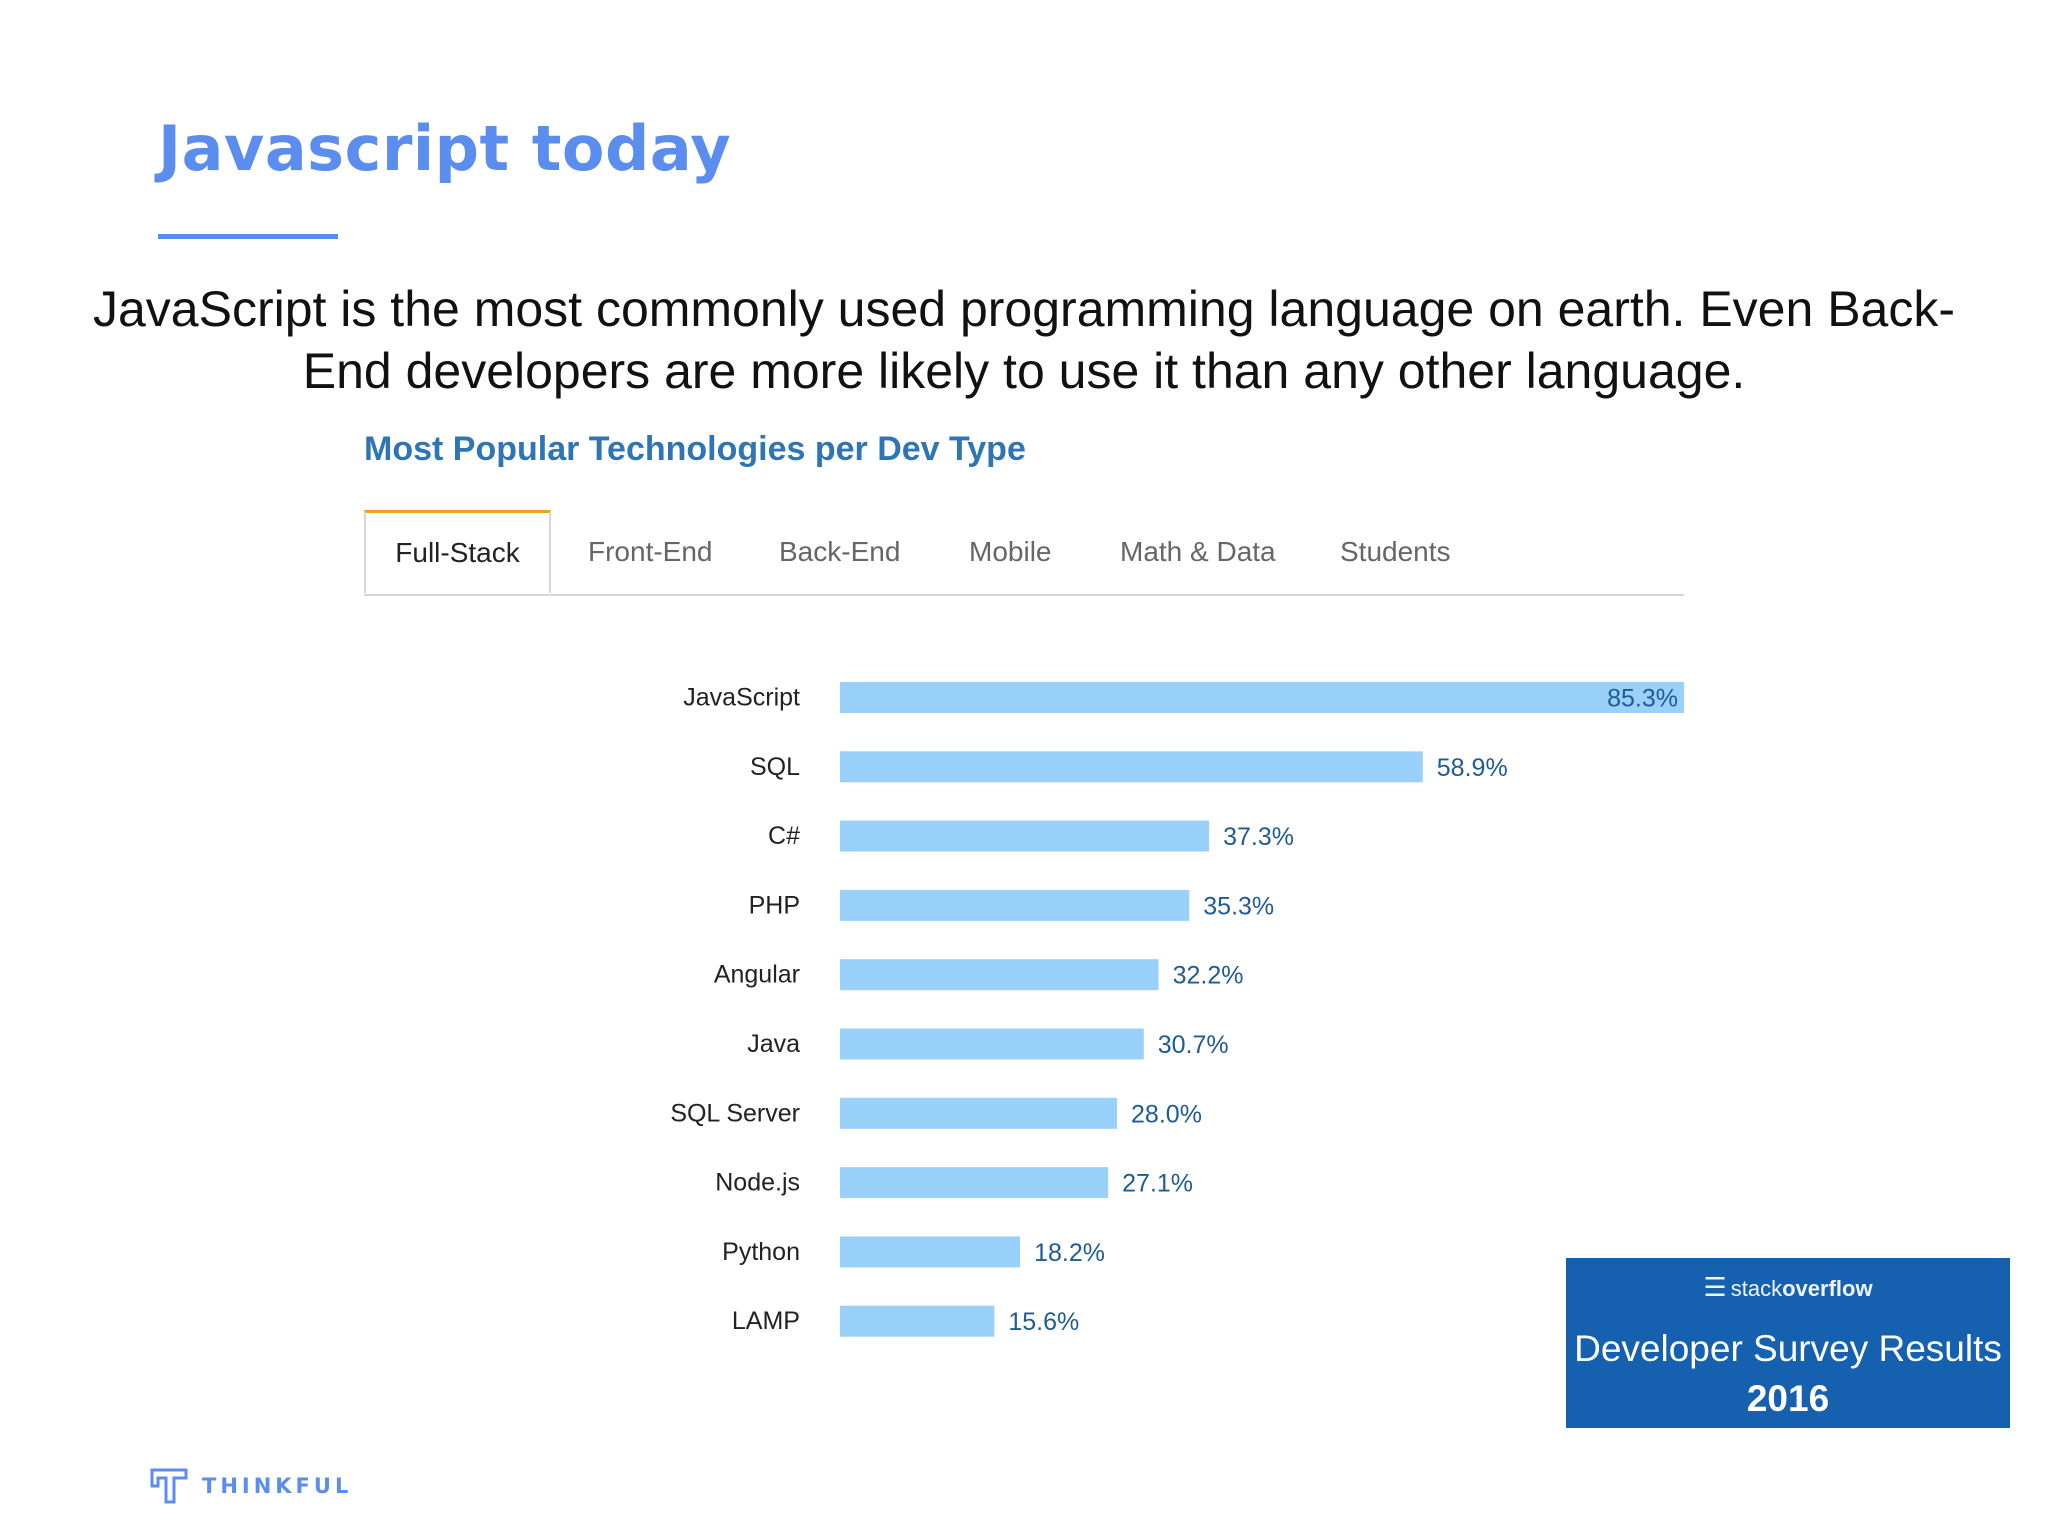 The height and width of the screenshot is (1536, 2048). I want to click on tab-students: Students, so click(1395, 551).